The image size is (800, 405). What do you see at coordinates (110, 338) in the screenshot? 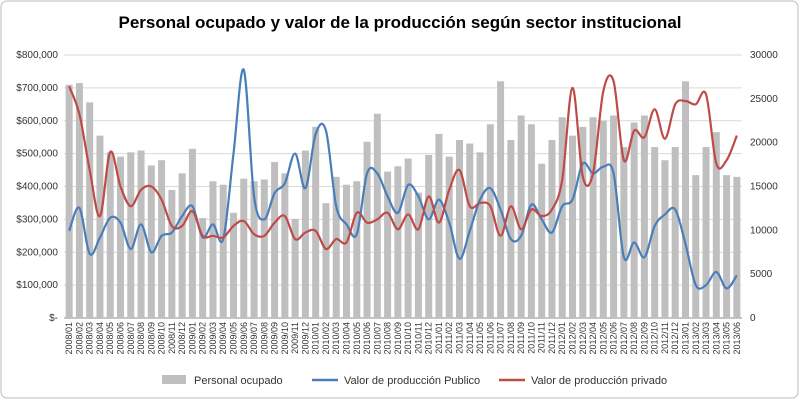
I see `x-tick-label: 2008/05` at bounding box center [110, 338].